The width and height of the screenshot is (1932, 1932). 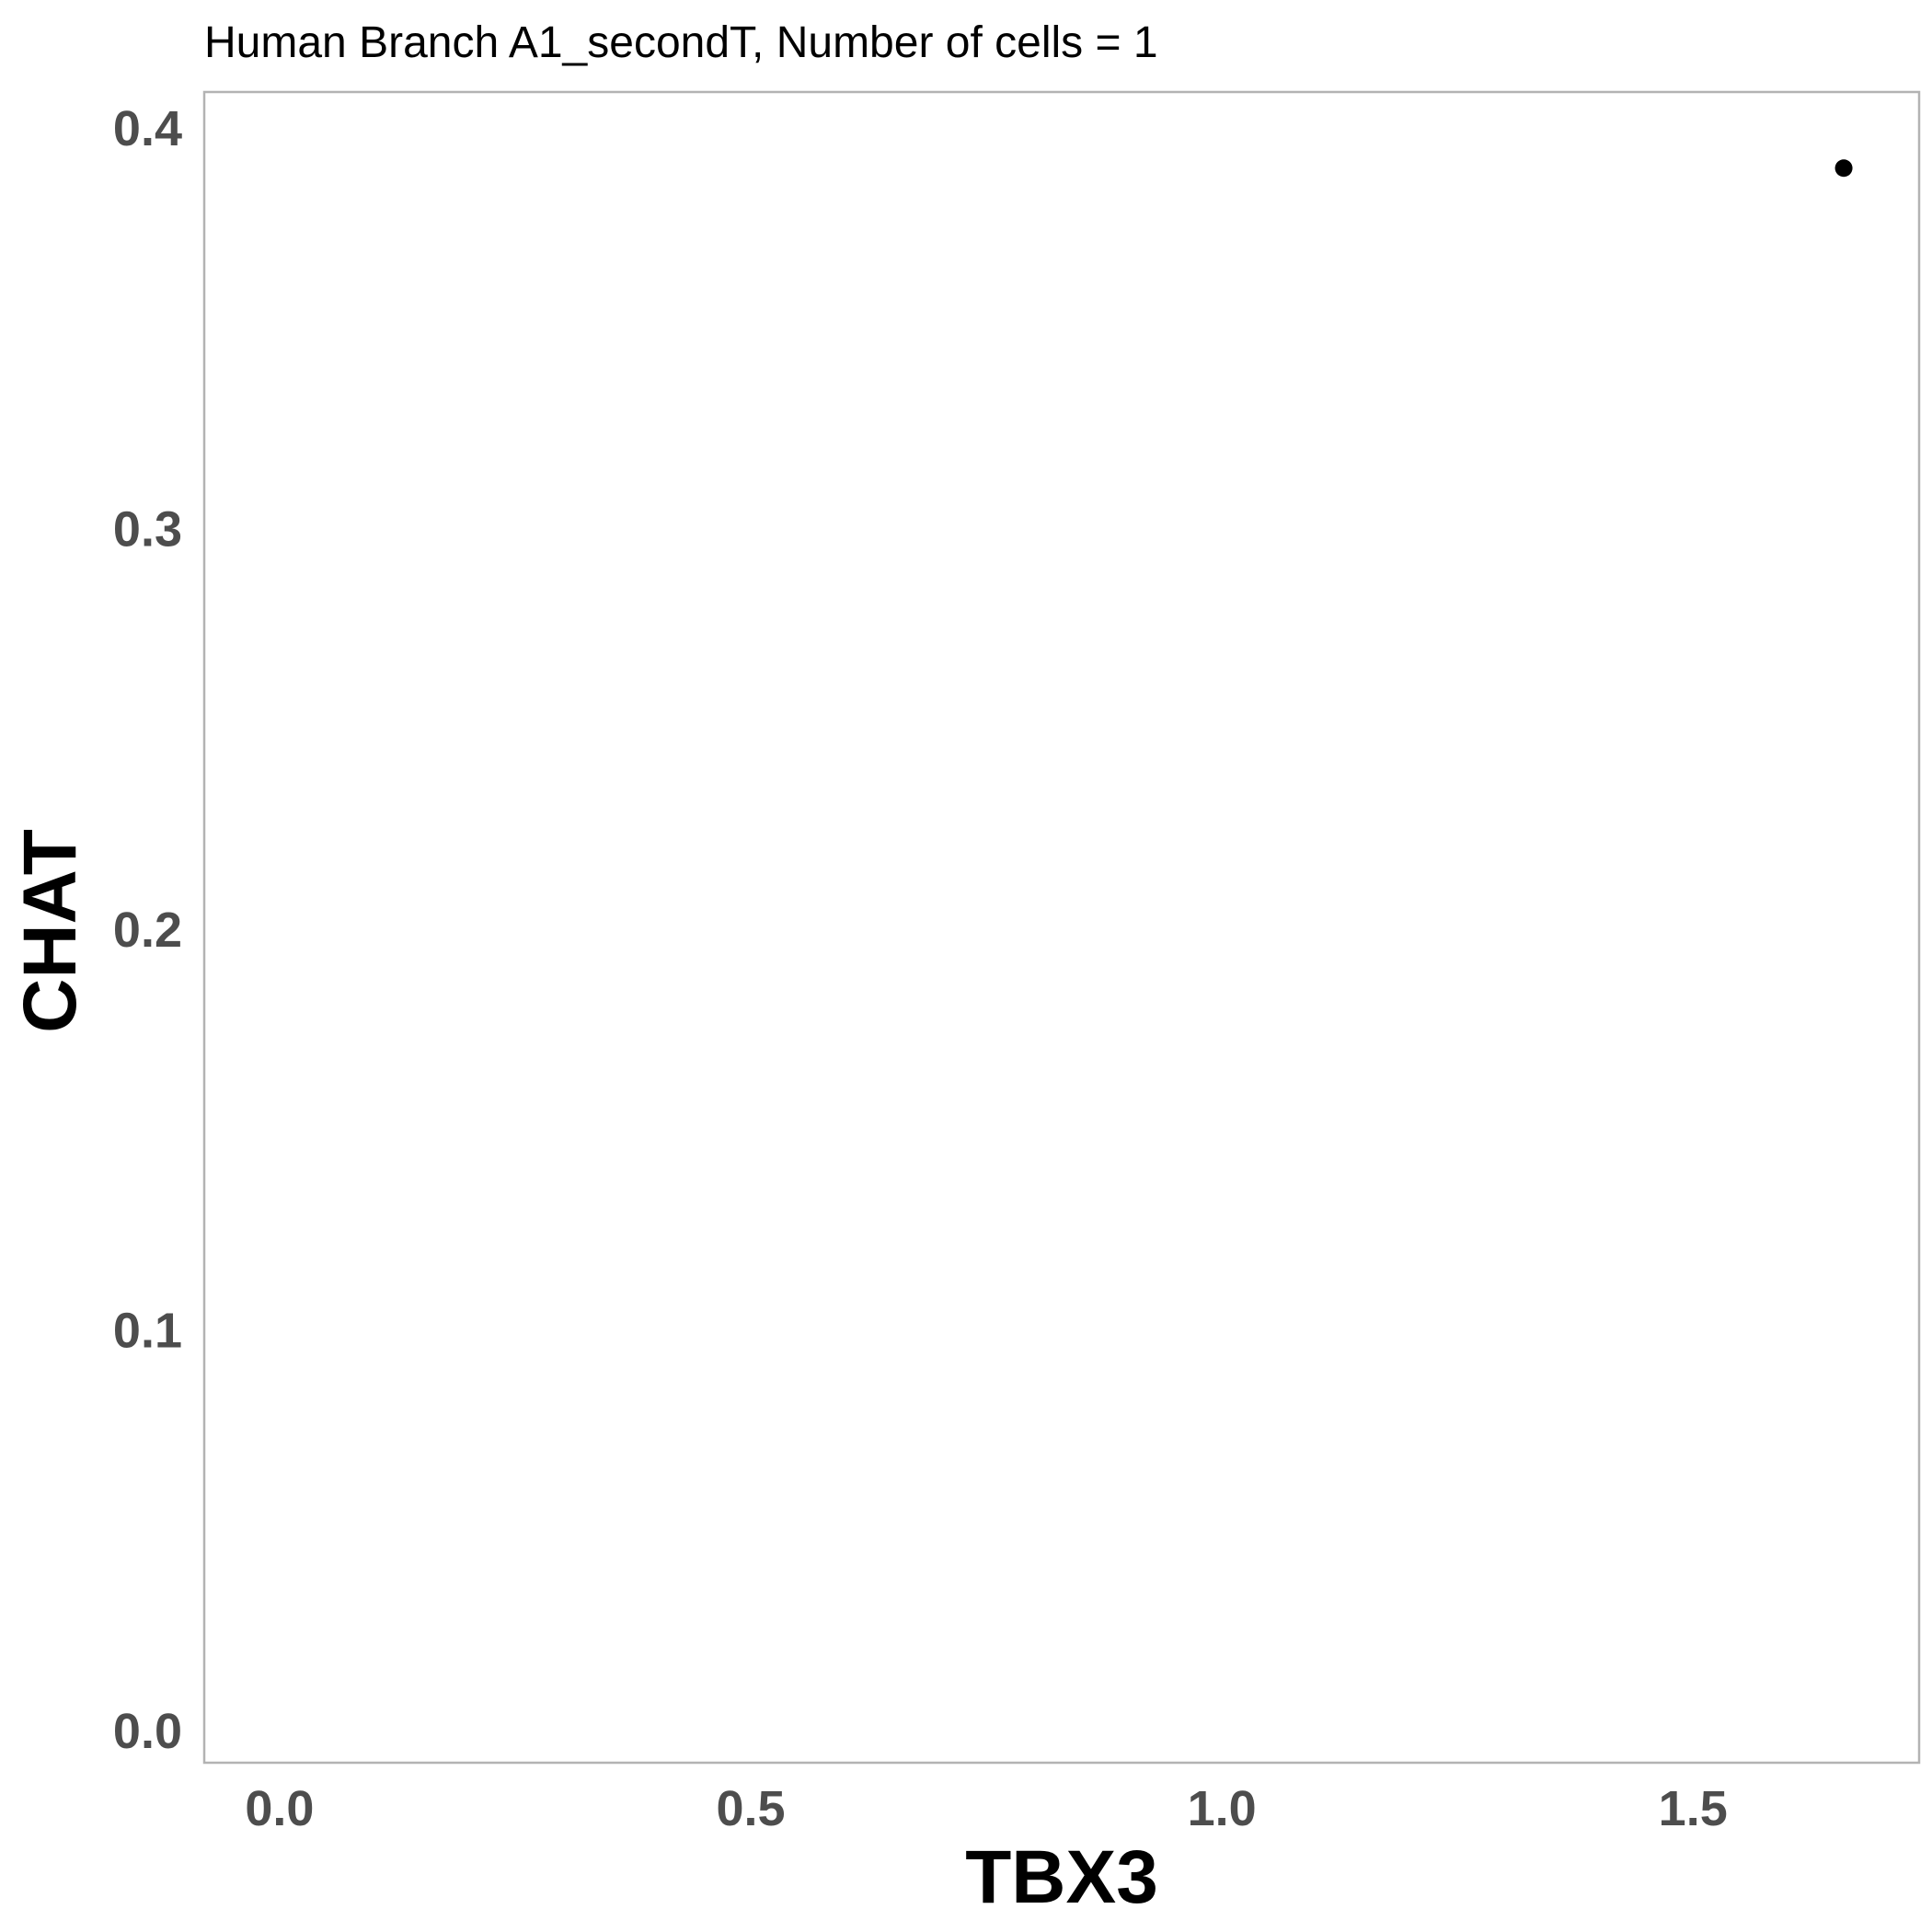 I want to click on x-tick-label: 1.0, so click(x=1222, y=1808).